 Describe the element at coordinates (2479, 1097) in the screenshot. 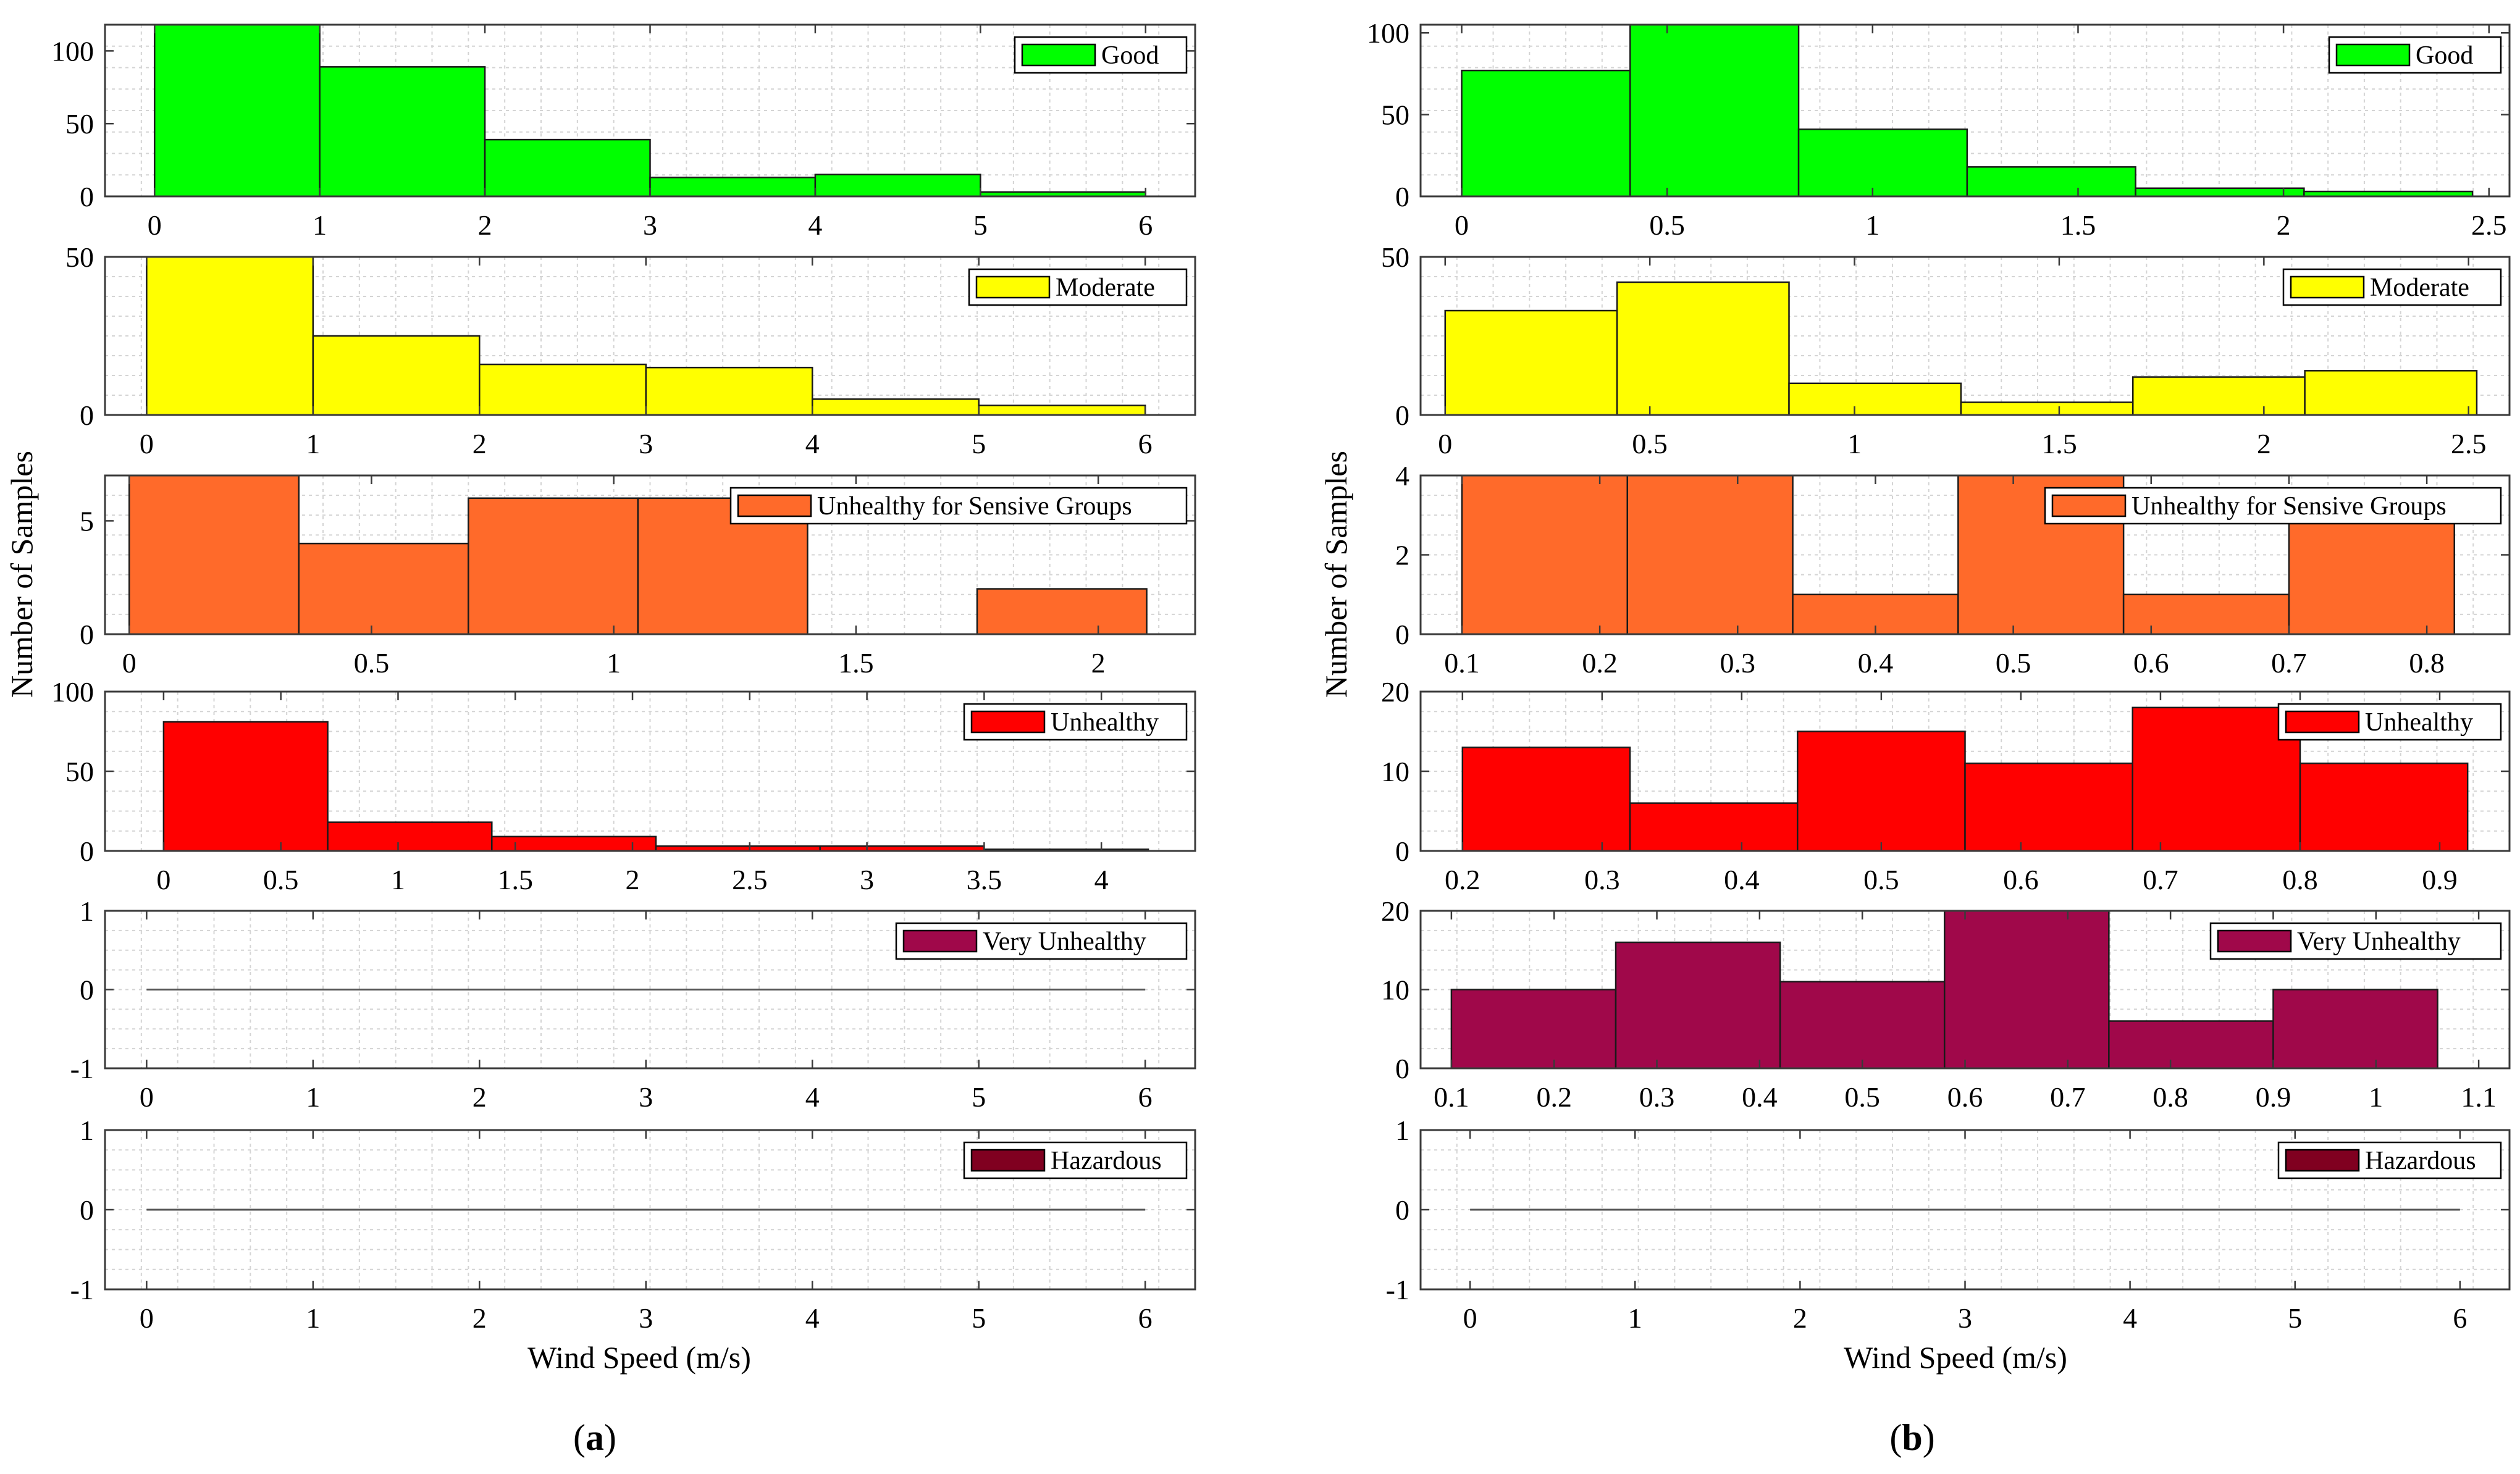

I see `x-tick-label: 1.1` at that location.